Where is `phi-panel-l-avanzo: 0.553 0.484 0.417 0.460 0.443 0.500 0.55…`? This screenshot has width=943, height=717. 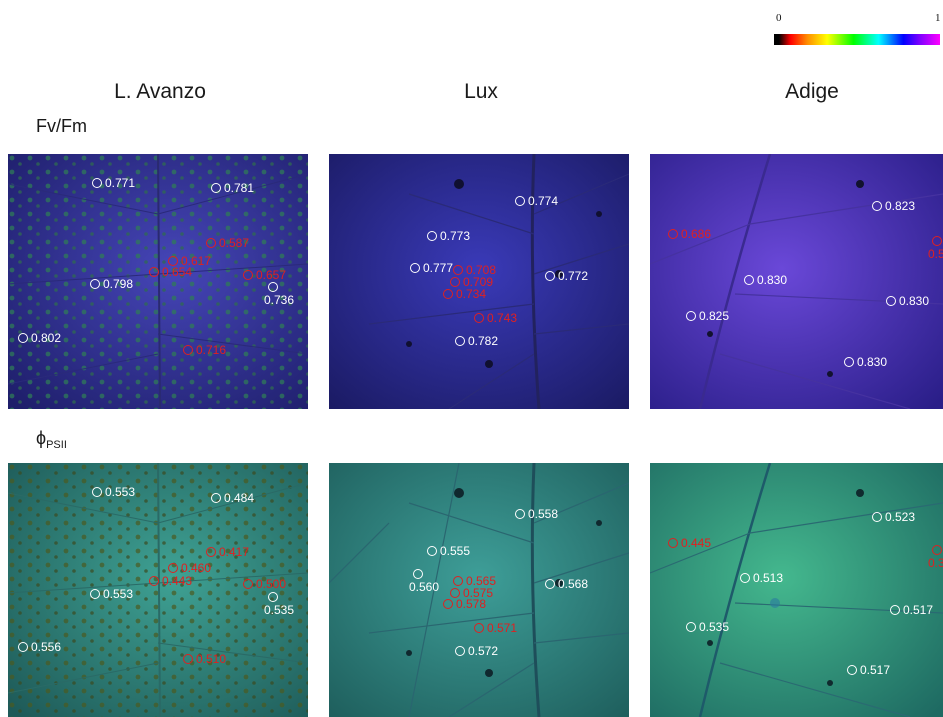 phi-panel-l-avanzo: 0.553 0.484 0.417 0.460 0.443 0.500 0.55… is located at coordinates (158, 590).